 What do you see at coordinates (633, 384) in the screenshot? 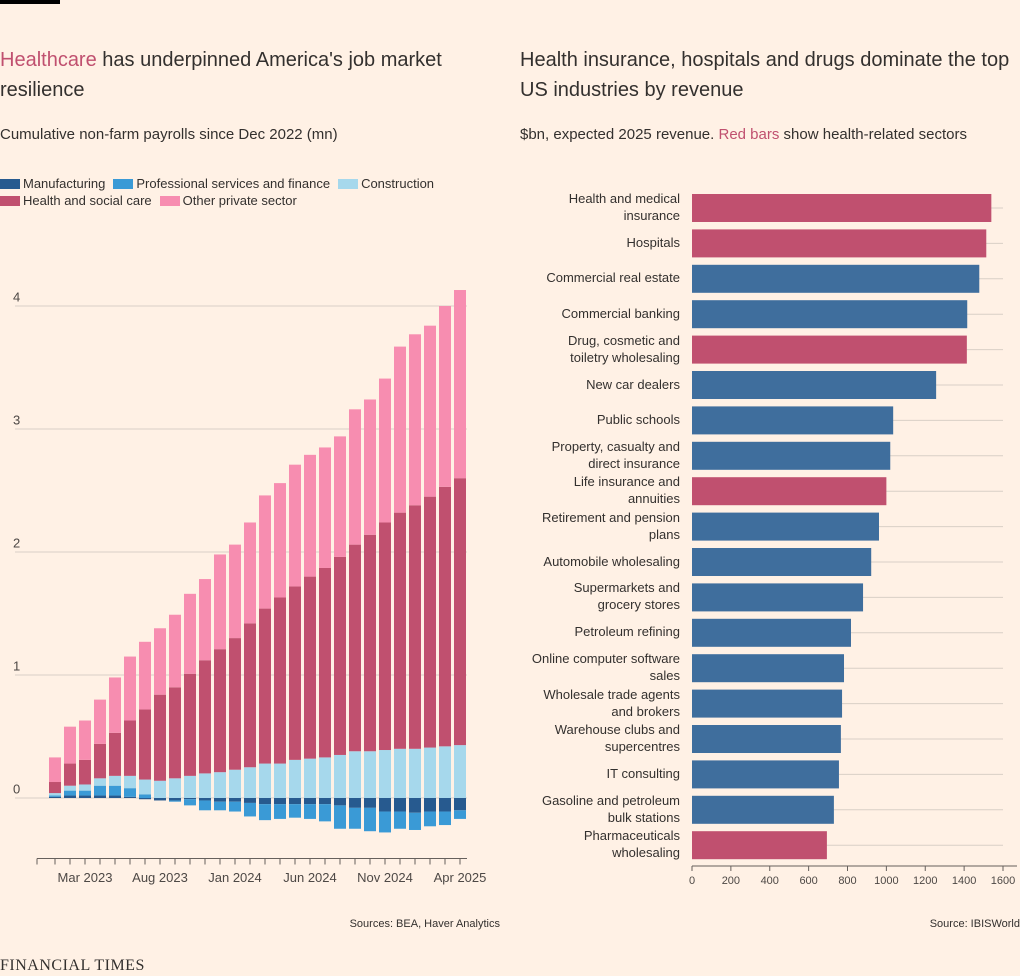
I see `y-tick-label: New car dealers` at bounding box center [633, 384].